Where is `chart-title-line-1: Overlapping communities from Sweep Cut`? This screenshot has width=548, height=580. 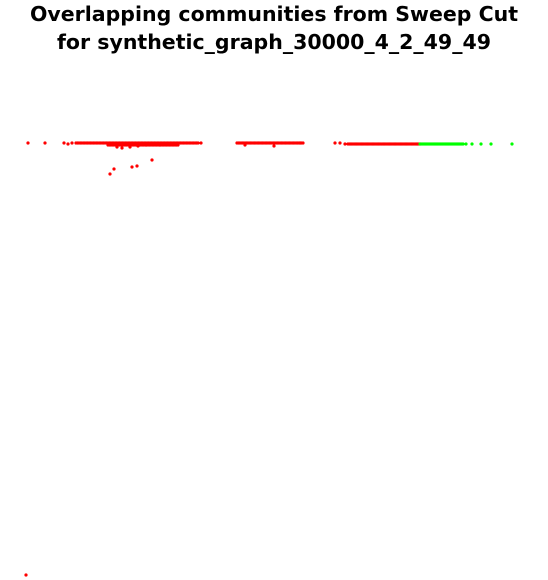
chart-title-line-1: Overlapping communities from Sweep Cut is located at coordinates (274, 14).